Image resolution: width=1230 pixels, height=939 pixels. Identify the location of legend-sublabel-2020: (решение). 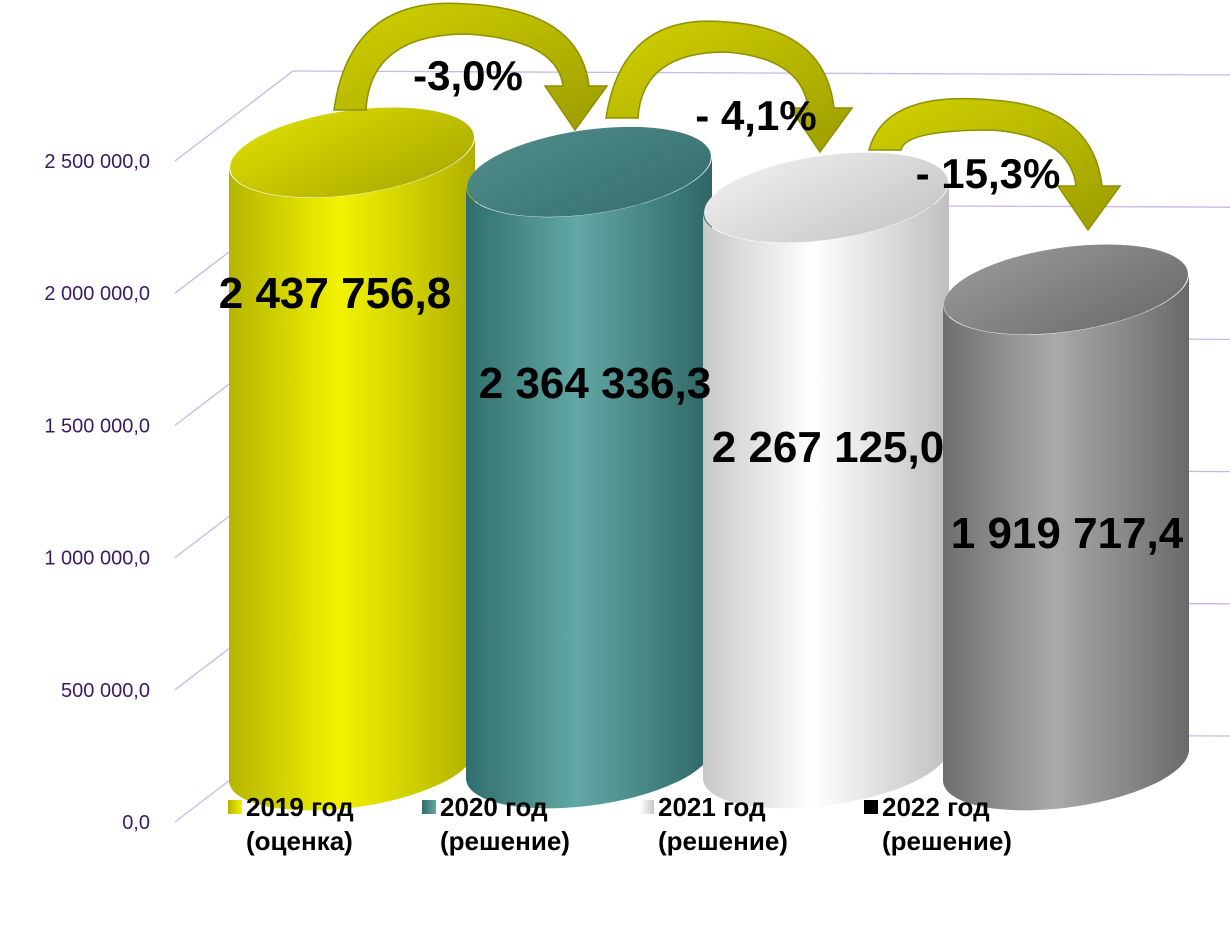
(505, 841).